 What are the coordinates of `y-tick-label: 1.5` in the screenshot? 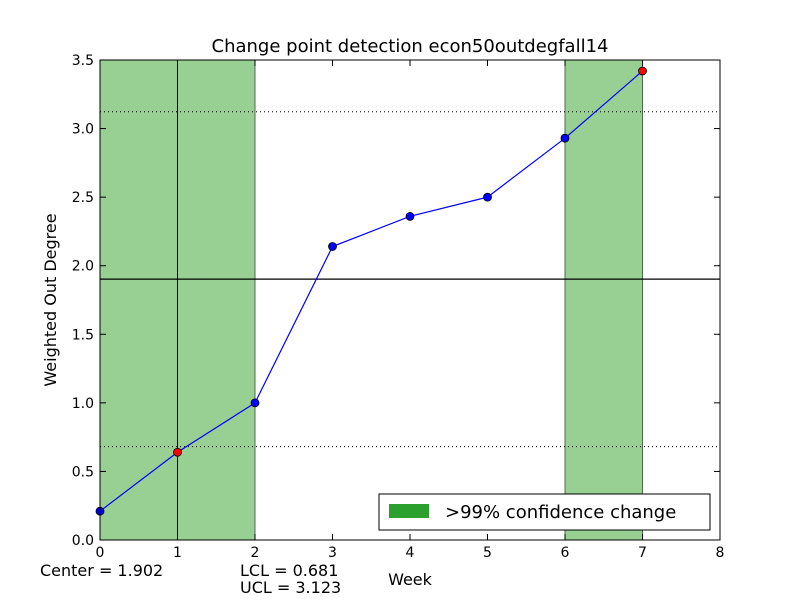 It's located at (83, 335).